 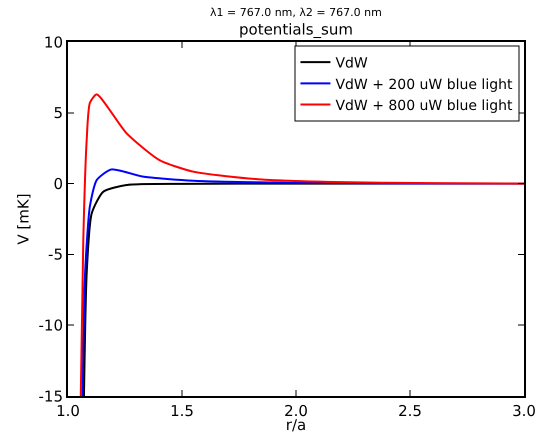 What do you see at coordinates (23, 219) in the screenshot?
I see `y-axis-title: V [mK]` at bounding box center [23, 219].